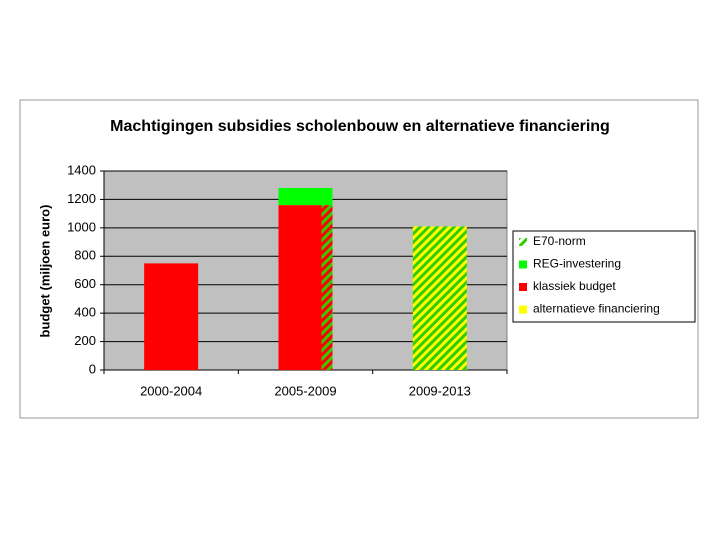 The width and height of the screenshot is (720, 540). Describe the element at coordinates (85, 255) in the screenshot. I see `y-tick-label: 800` at that location.